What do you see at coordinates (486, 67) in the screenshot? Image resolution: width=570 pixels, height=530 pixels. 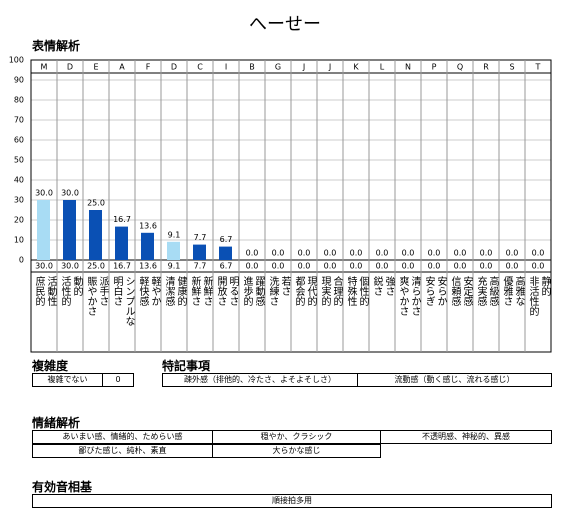 I see `category-label: R` at bounding box center [486, 67].